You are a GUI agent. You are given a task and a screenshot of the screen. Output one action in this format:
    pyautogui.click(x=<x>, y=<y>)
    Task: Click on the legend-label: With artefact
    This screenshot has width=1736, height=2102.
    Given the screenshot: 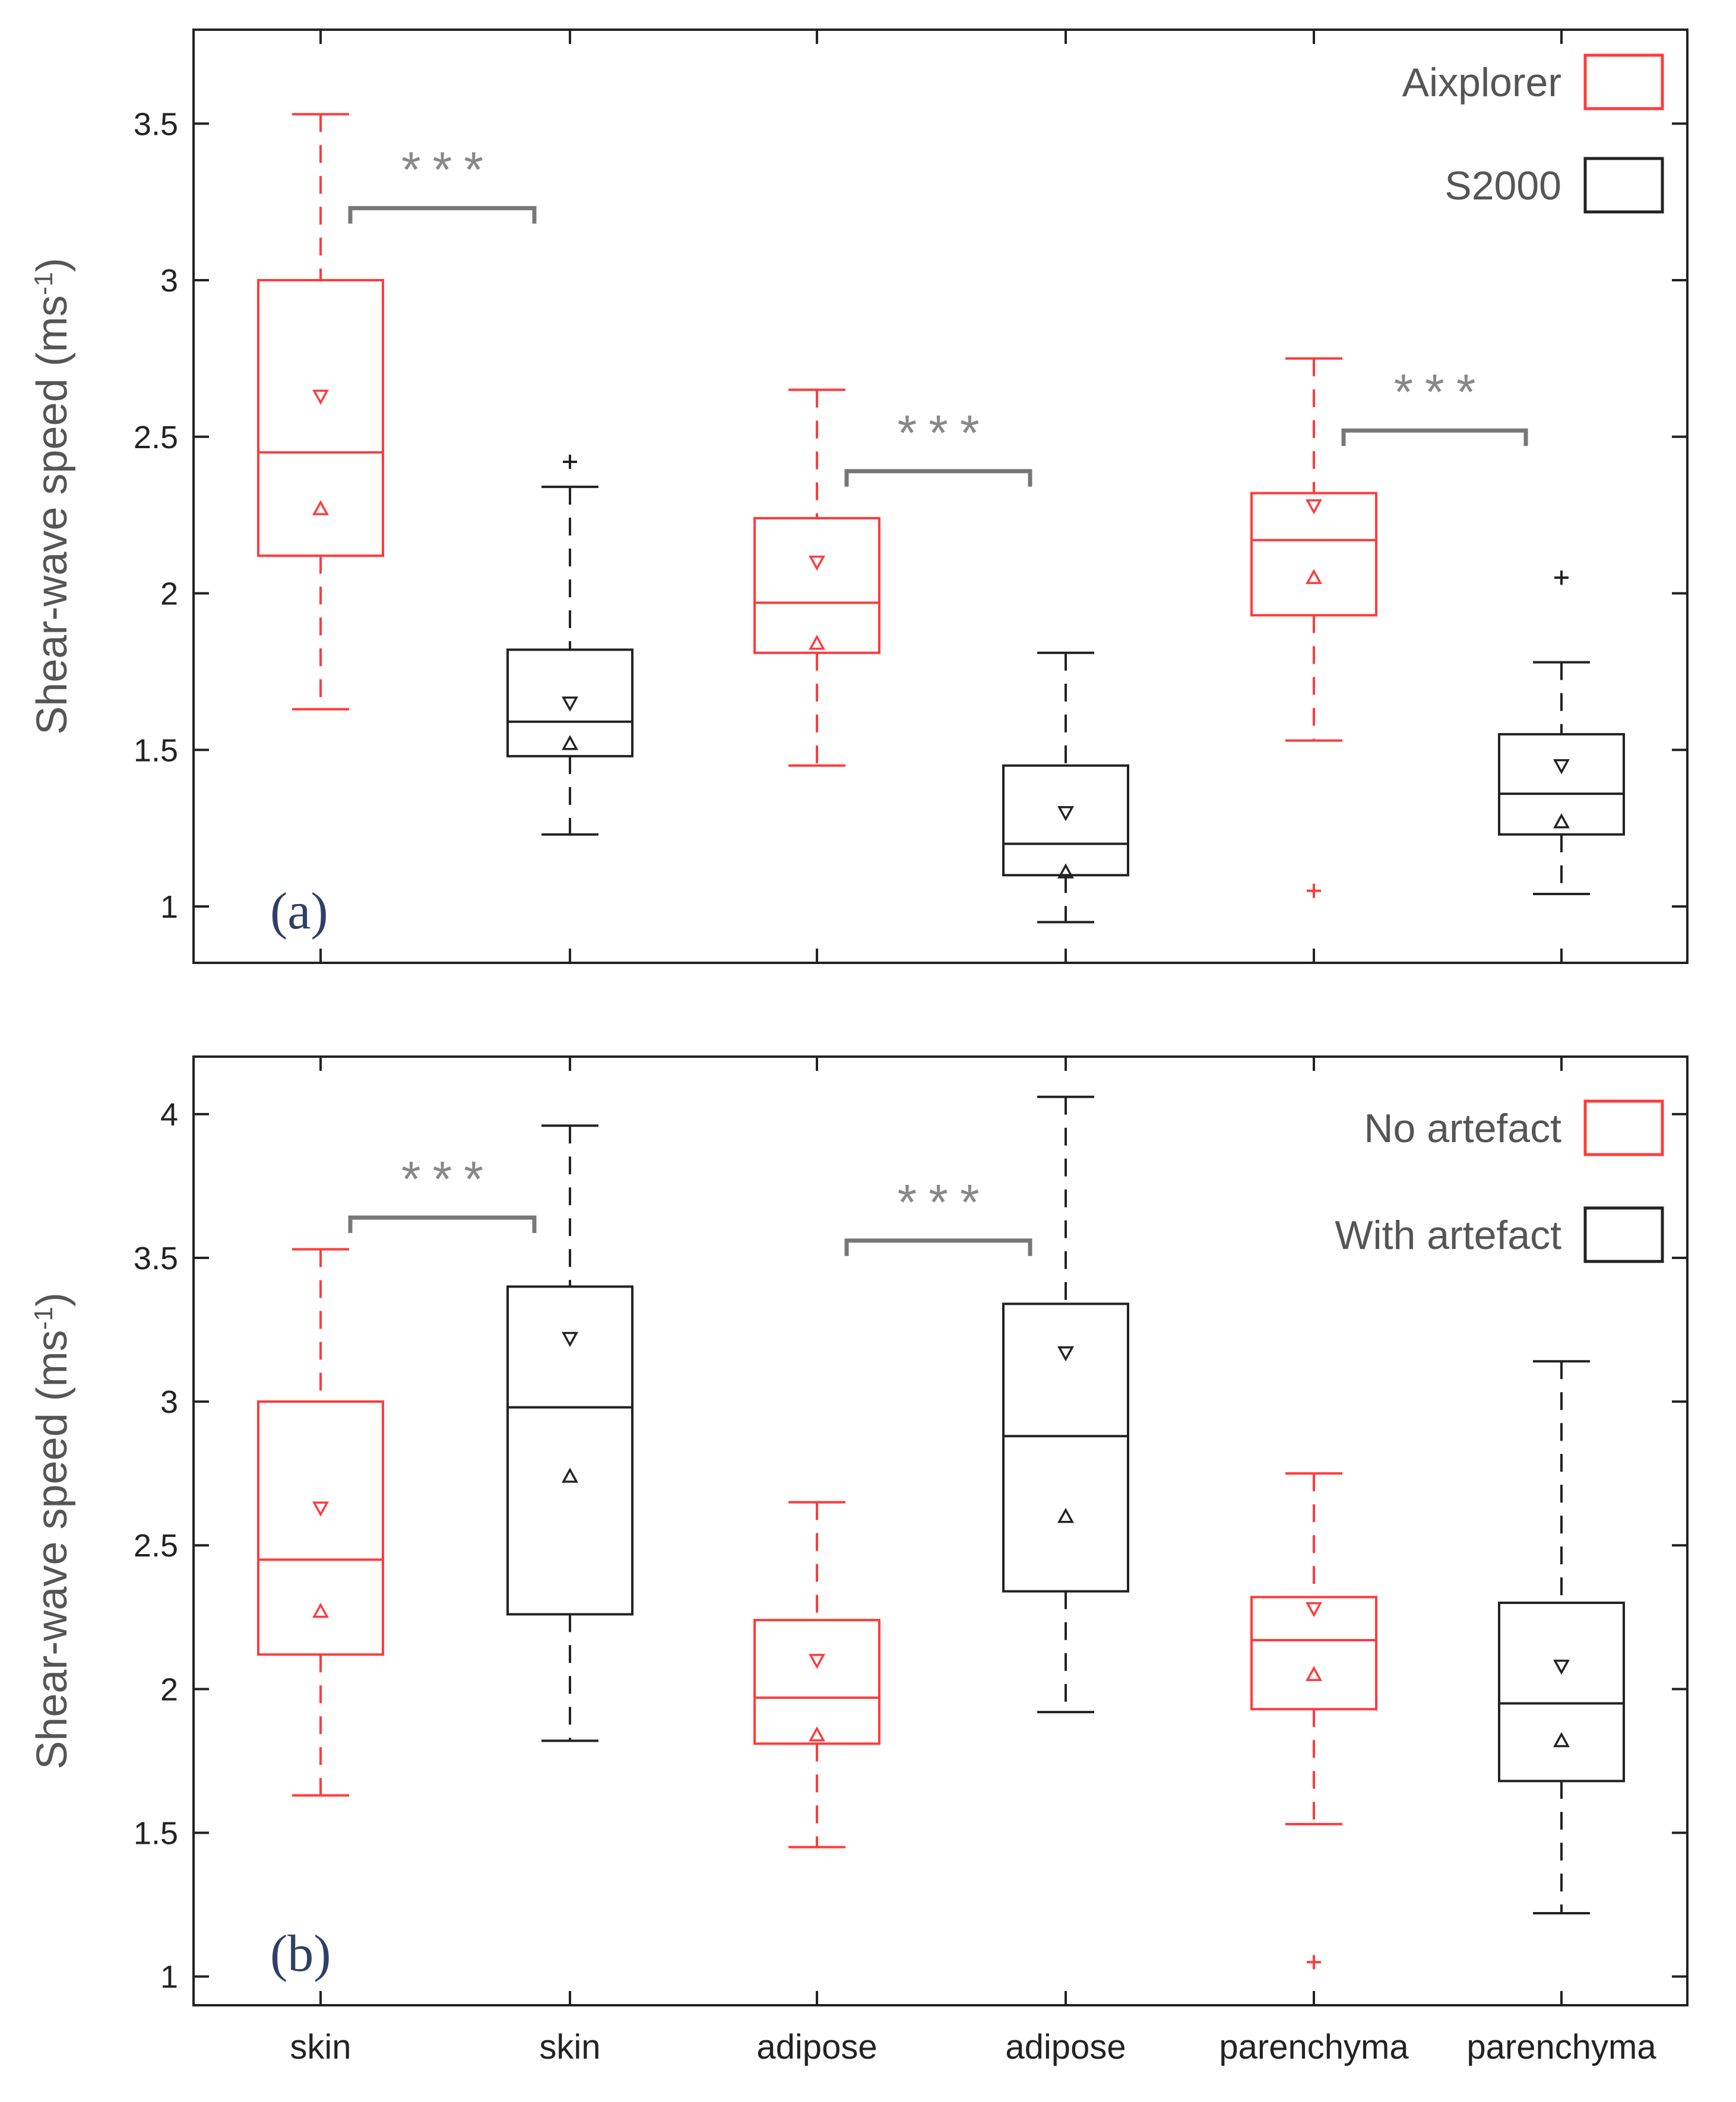 What is the action you would take?
    pyautogui.click(x=1448, y=1235)
    